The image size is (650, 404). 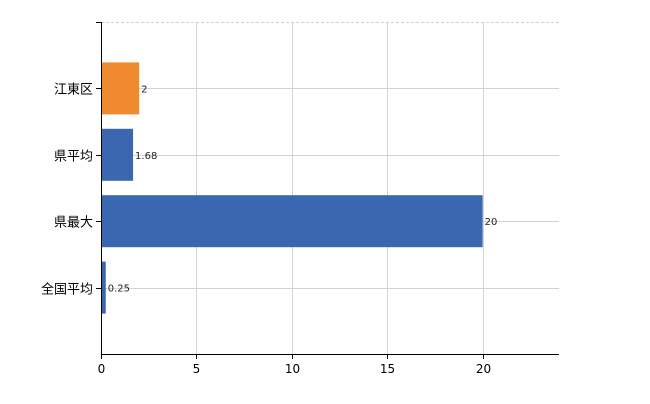 What do you see at coordinates (102, 369) in the screenshot?
I see `x-tick-label: 0` at bounding box center [102, 369].